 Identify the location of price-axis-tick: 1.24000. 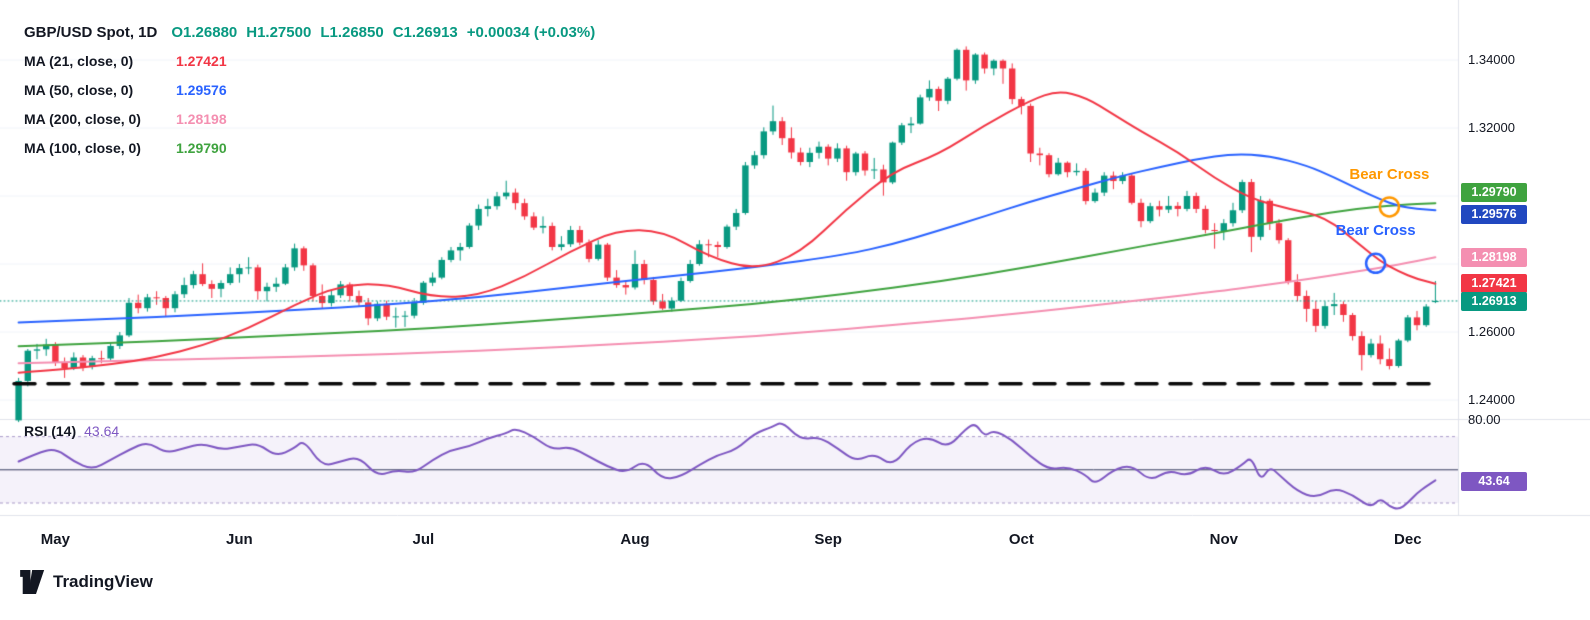
(1491, 399).